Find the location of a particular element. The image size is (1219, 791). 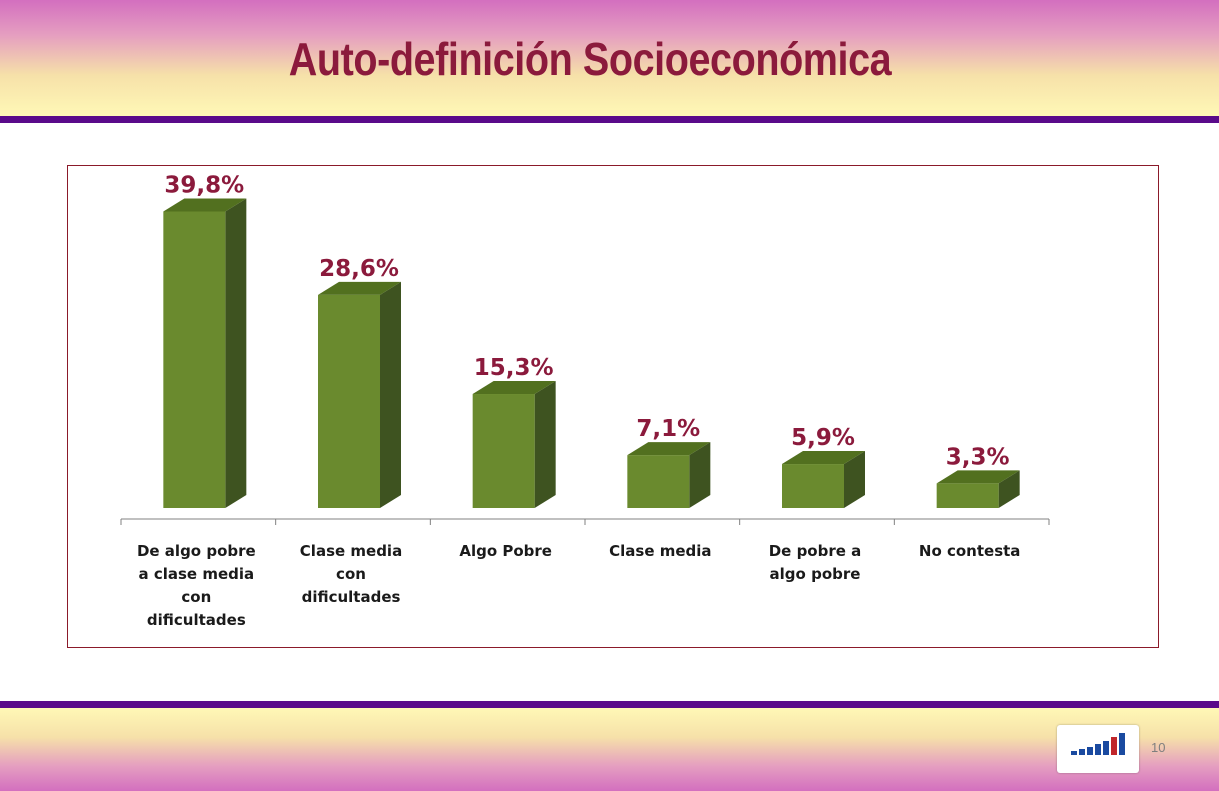

company-logo is located at coordinates (1098, 749).